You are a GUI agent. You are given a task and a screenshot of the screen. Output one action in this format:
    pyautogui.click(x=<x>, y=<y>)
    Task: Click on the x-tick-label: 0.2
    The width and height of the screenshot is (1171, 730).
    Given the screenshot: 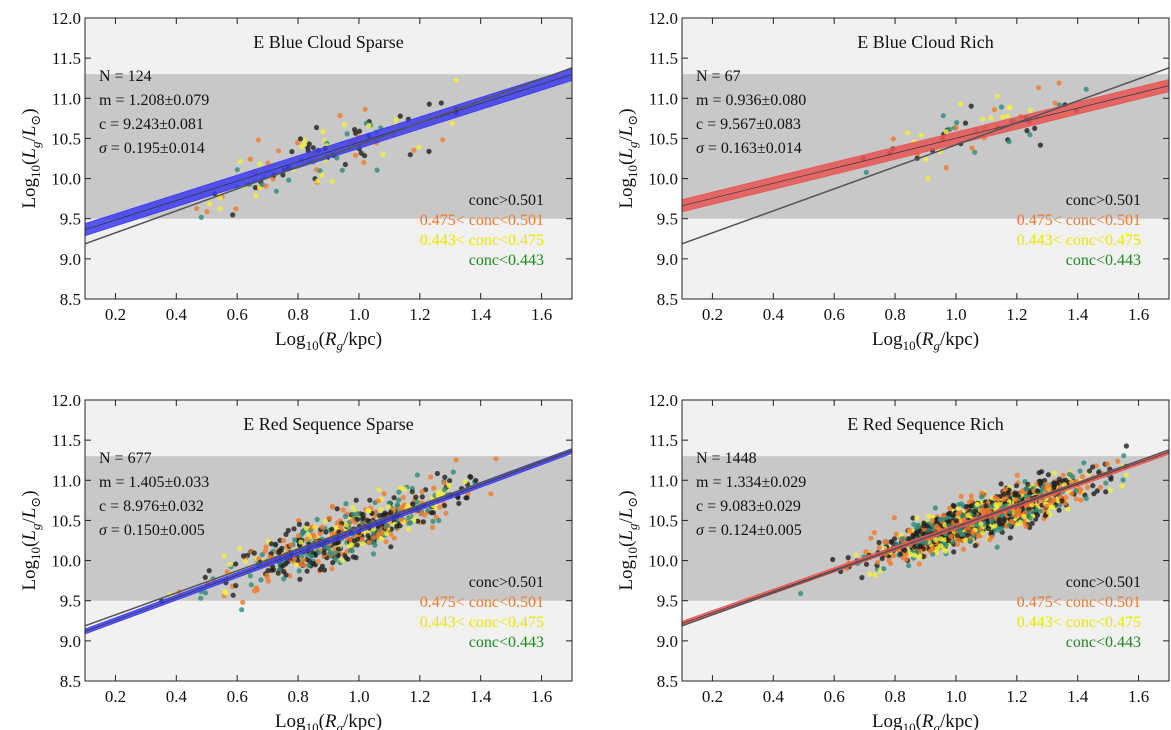 What is the action you would take?
    pyautogui.click(x=712, y=696)
    